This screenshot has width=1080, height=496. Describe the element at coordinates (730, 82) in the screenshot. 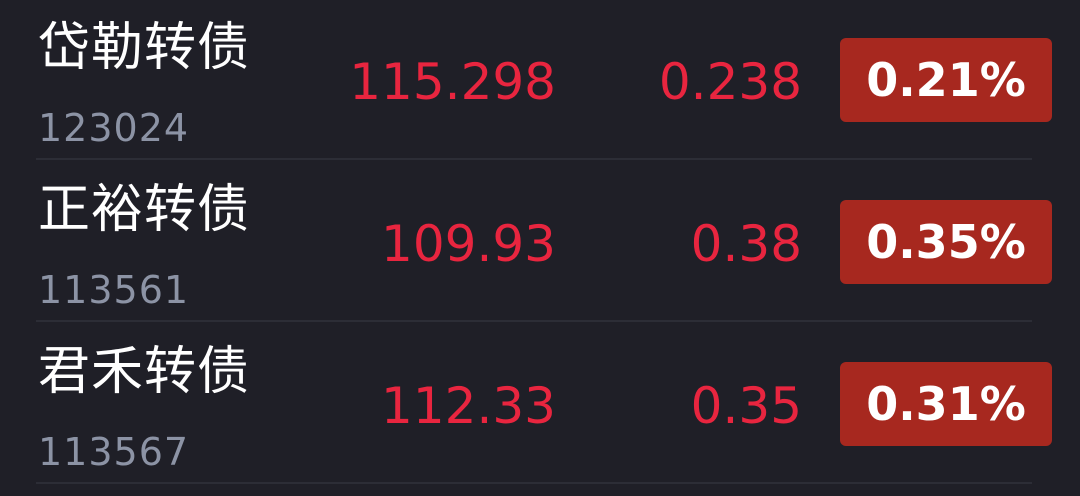

I see `price-change: 0.238` at that location.